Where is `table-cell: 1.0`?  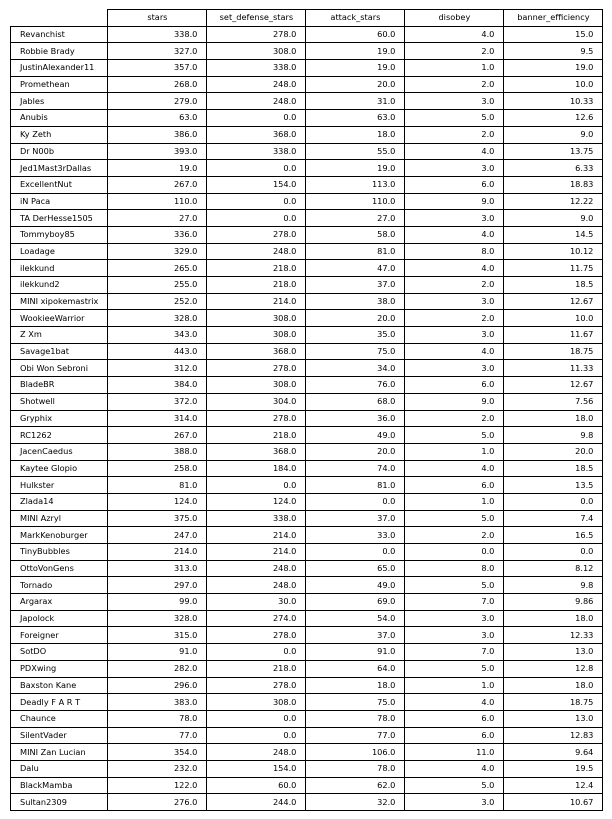 table-cell: 1.0 is located at coordinates (454, 68).